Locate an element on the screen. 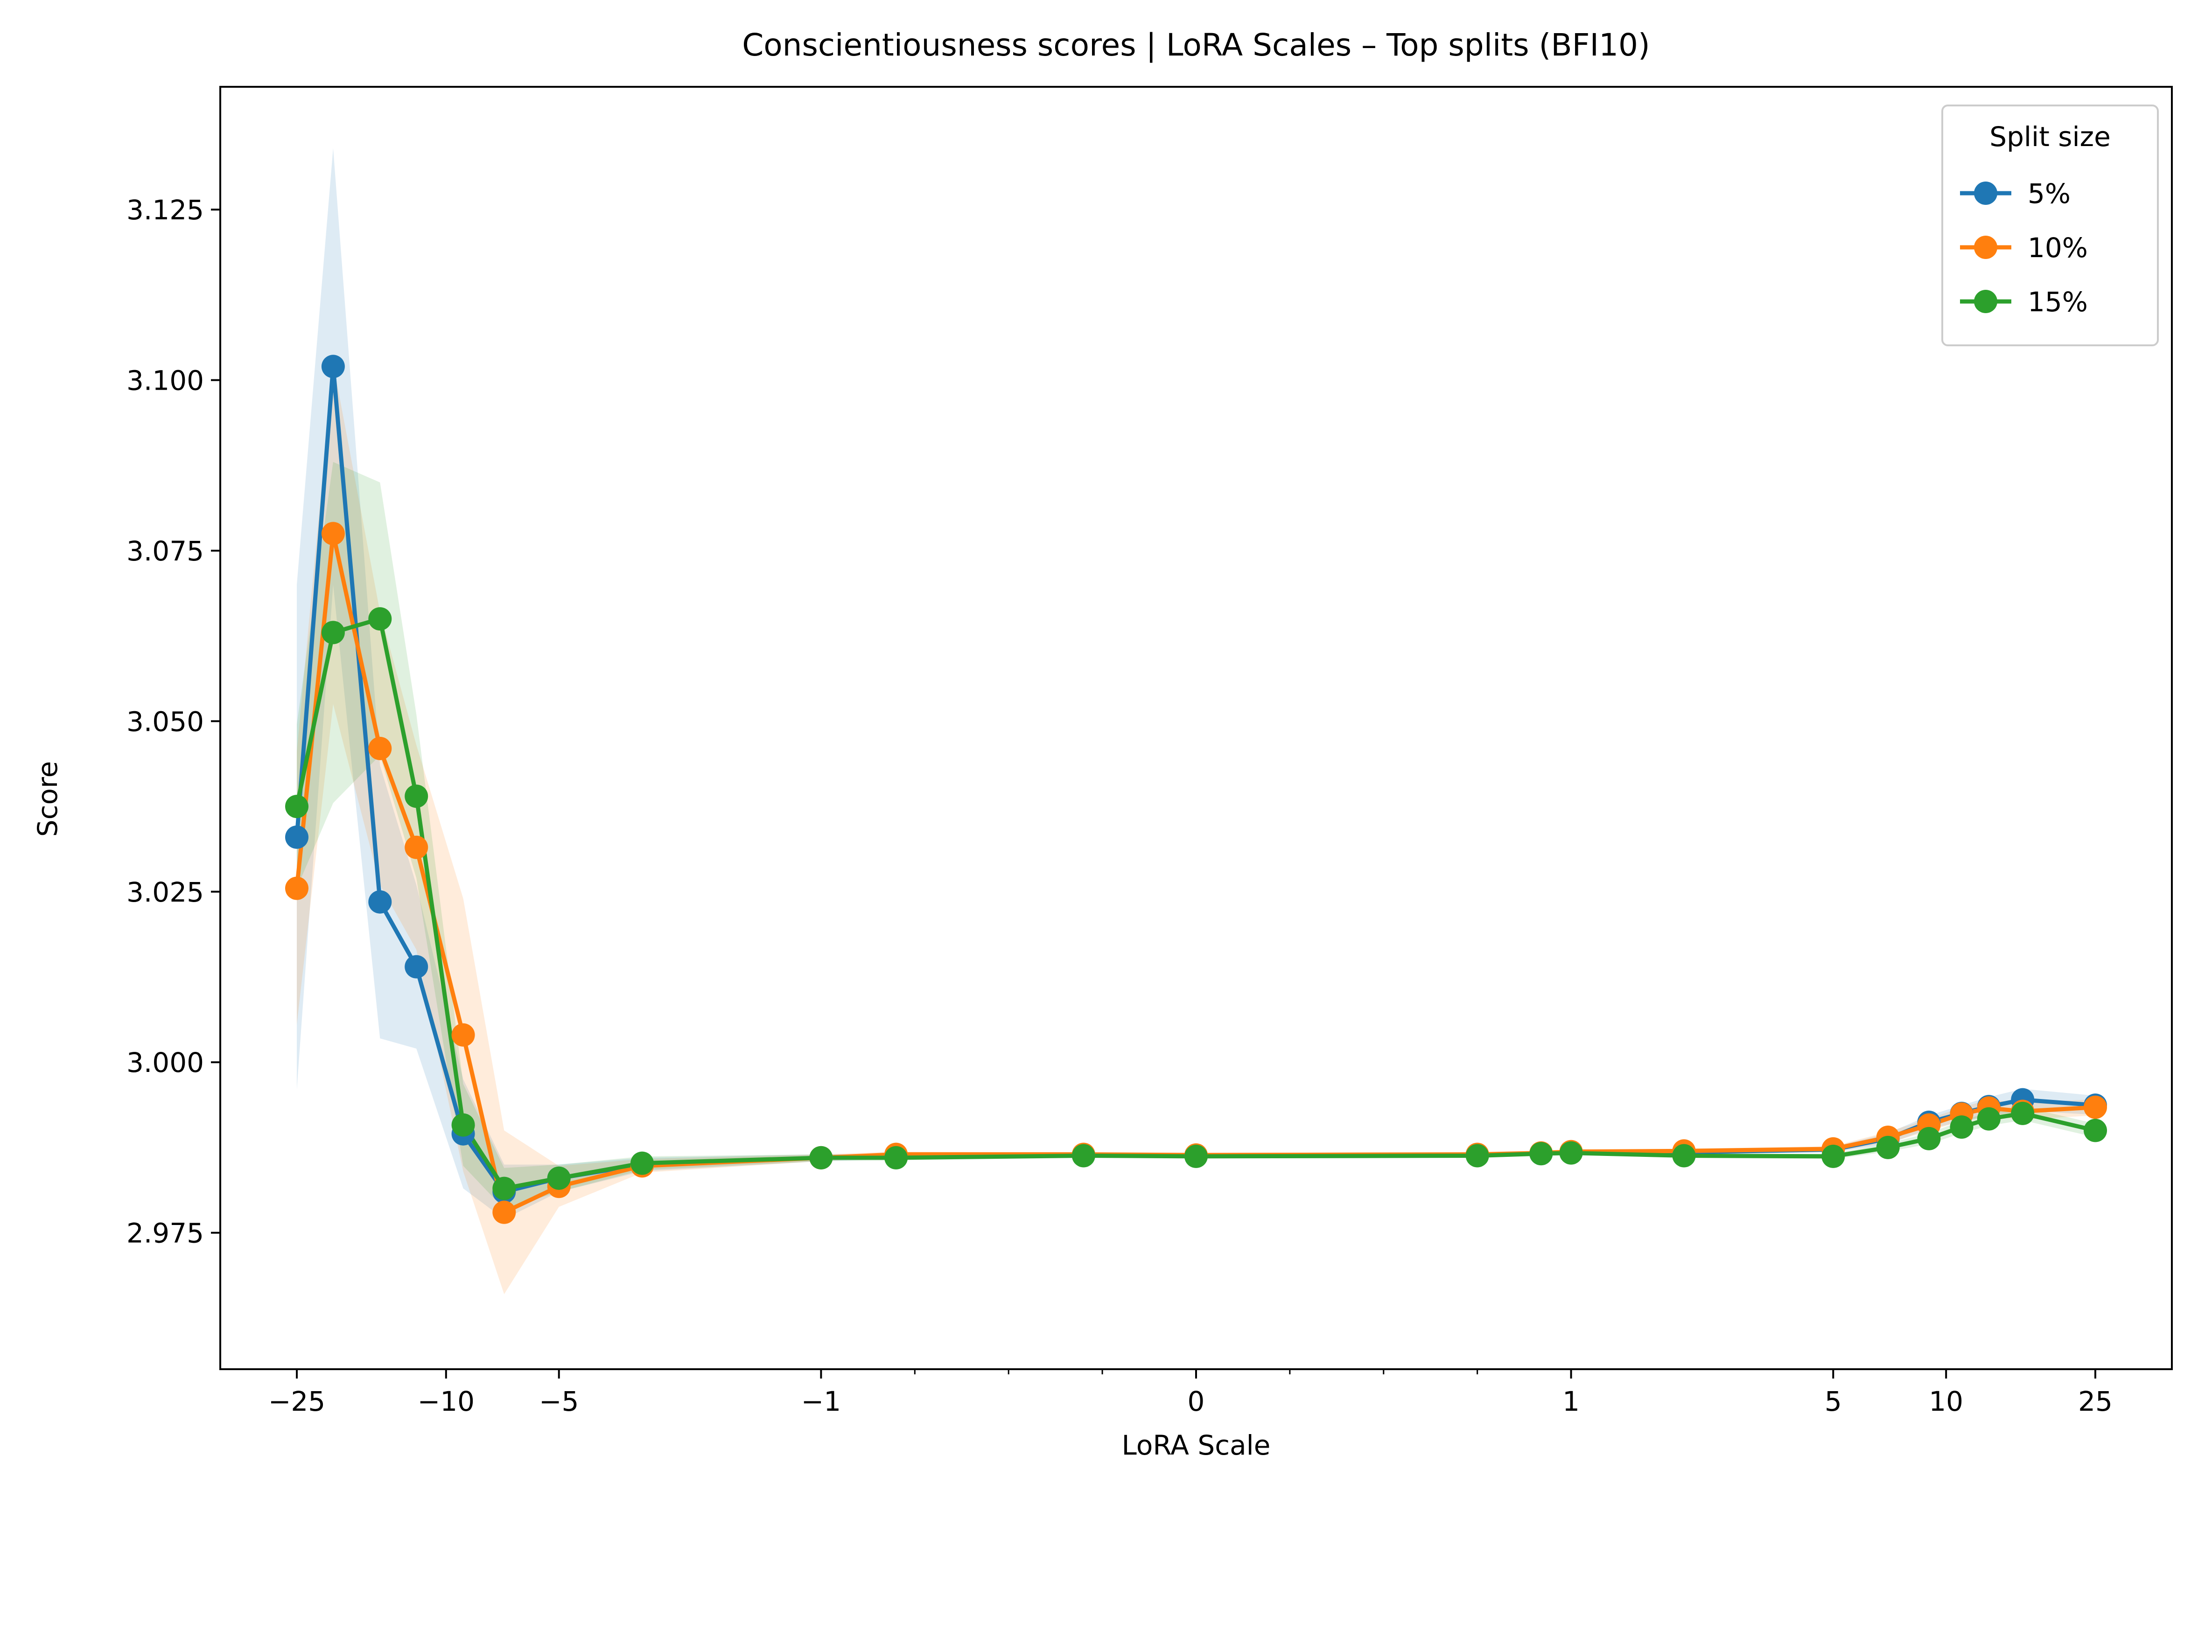 The image size is (2212, 1652). legend-box is located at coordinates (2050, 225).